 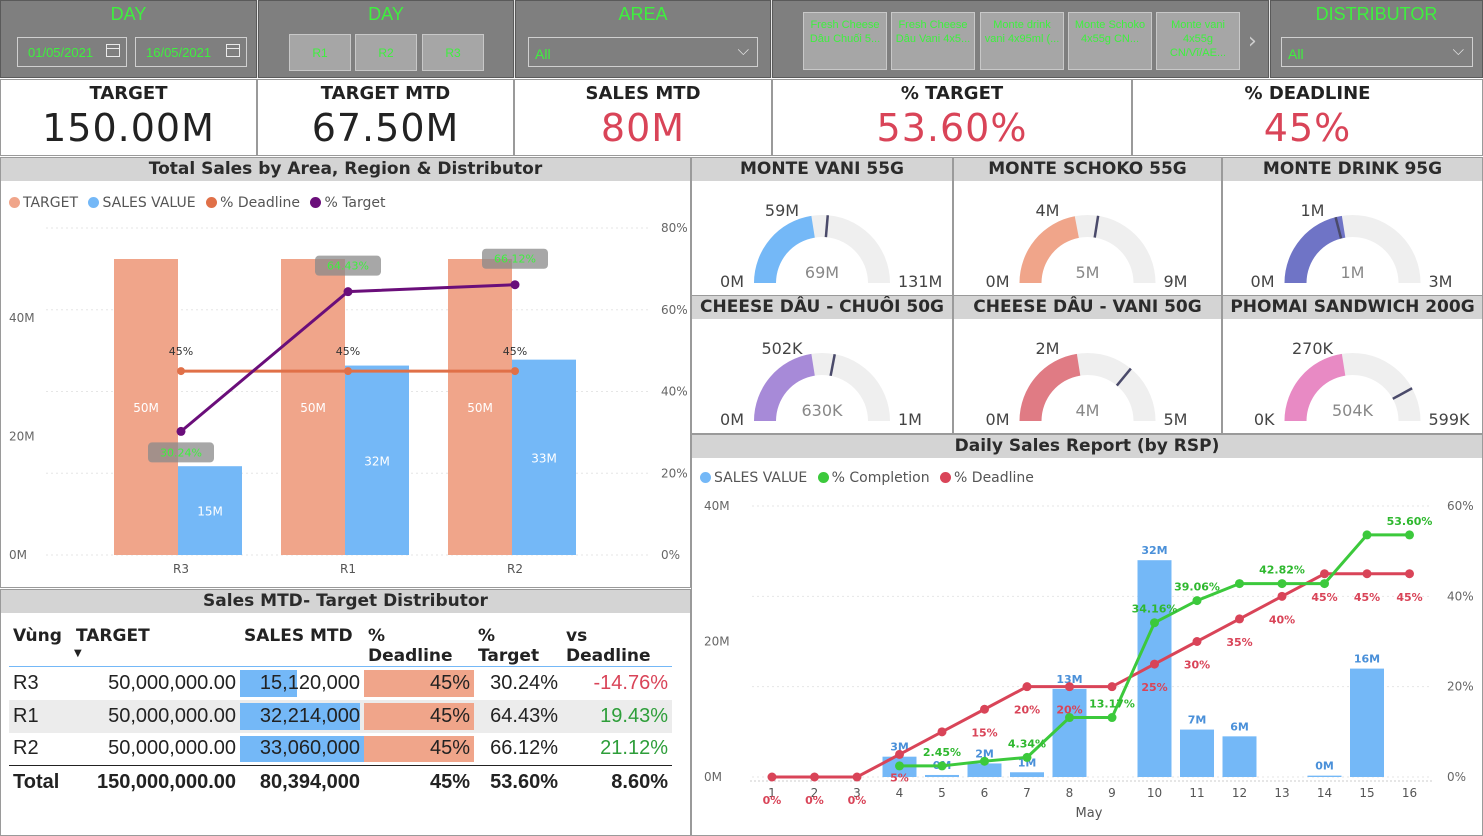 What do you see at coordinates (984, 753) in the screenshot?
I see `sales-bar-label: 2M` at bounding box center [984, 753].